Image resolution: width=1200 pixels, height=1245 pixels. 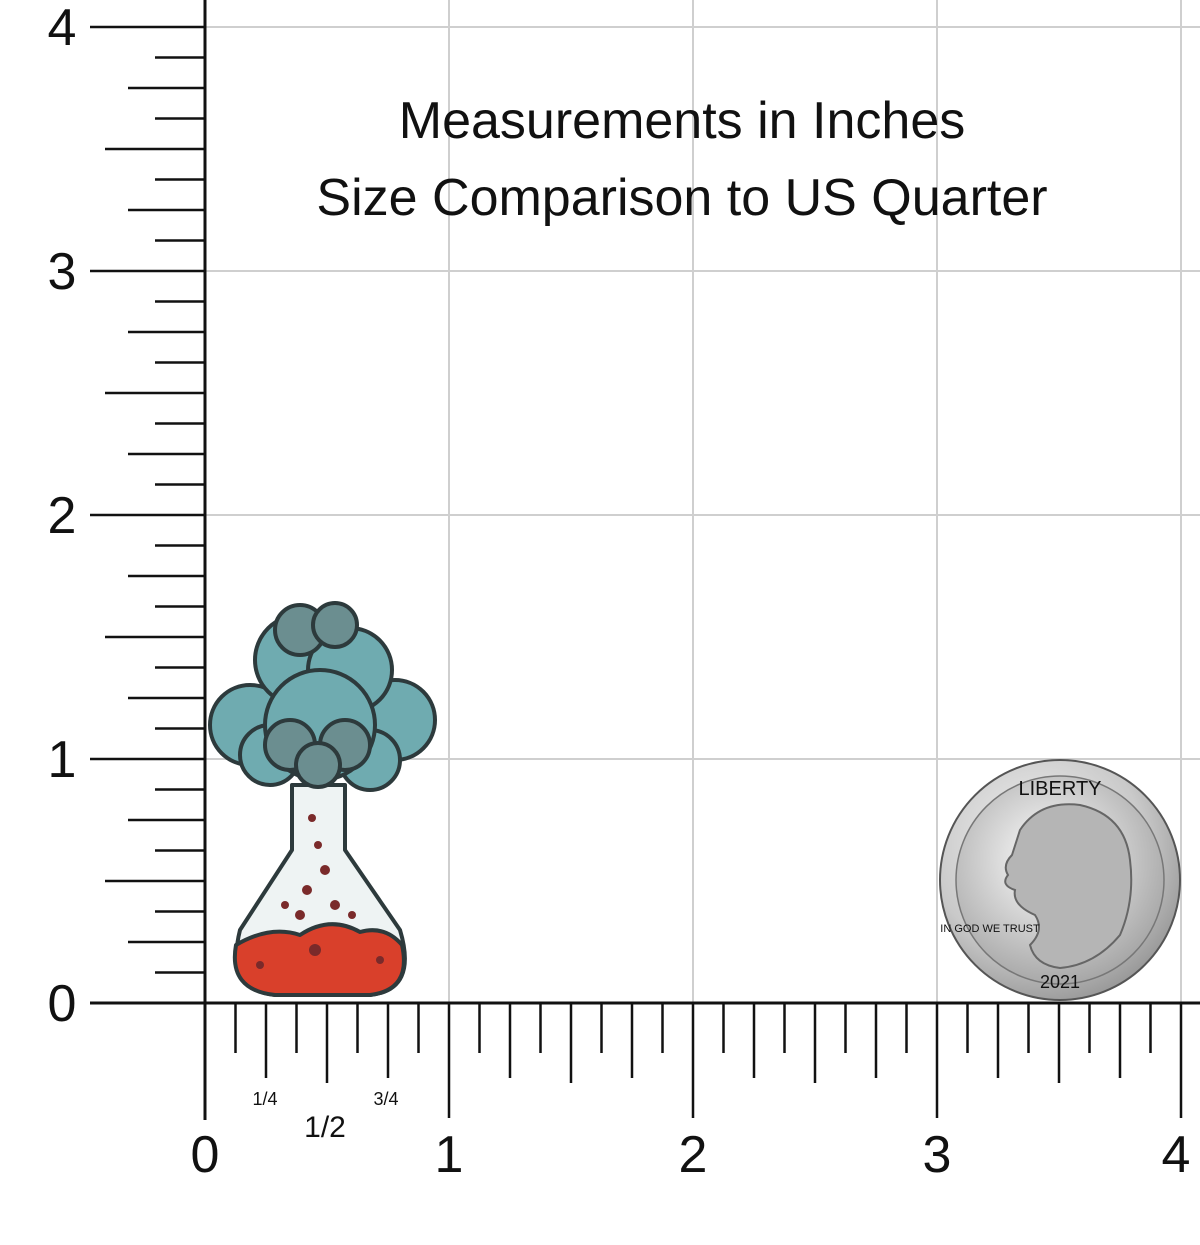 I want to click on y-ruler-label: 2, so click(x=62, y=516).